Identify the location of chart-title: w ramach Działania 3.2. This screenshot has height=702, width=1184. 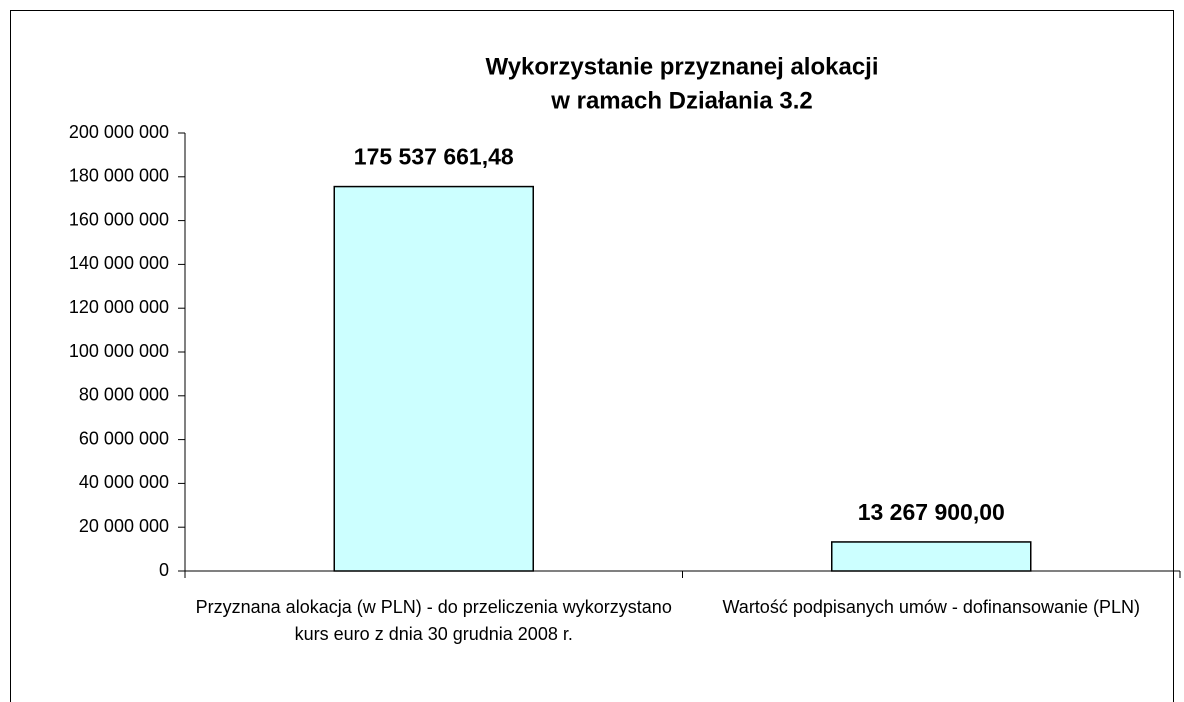
(681, 100).